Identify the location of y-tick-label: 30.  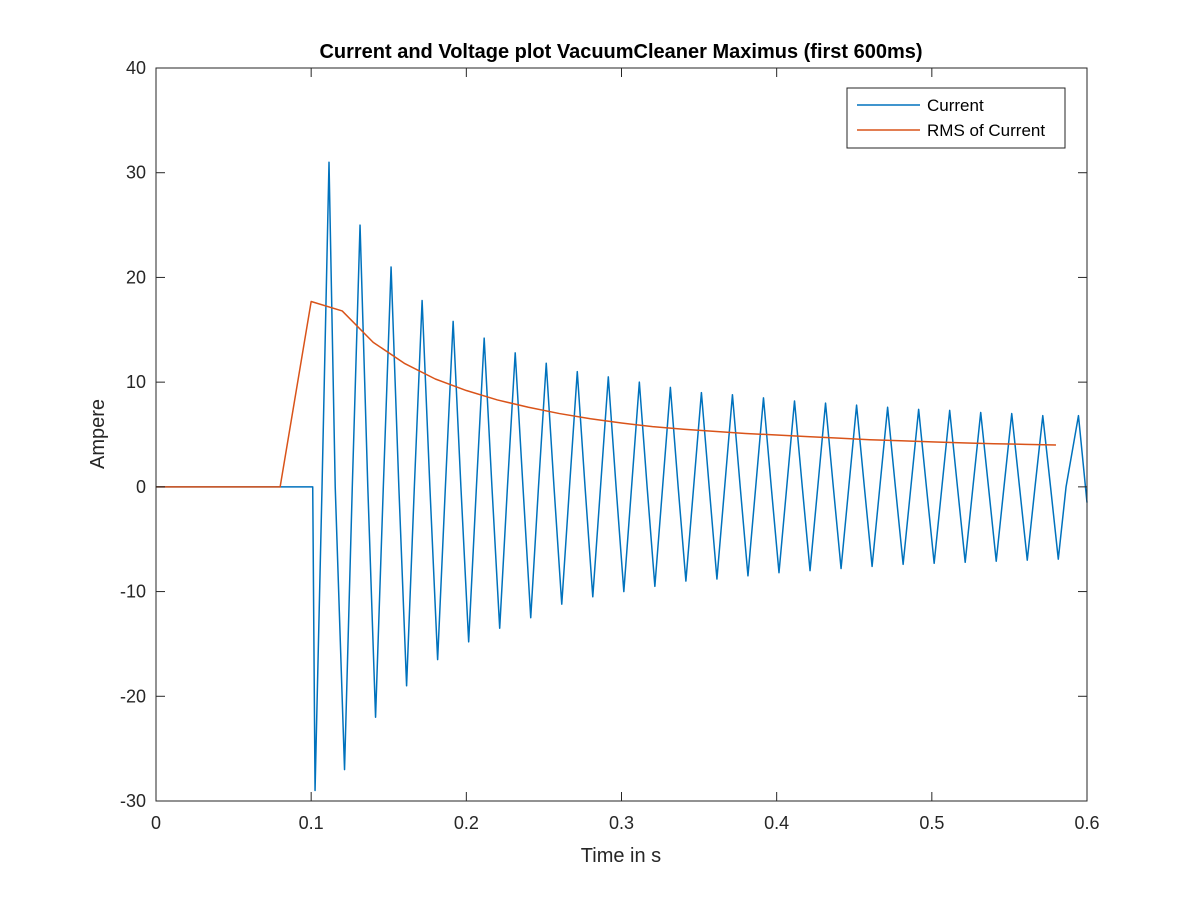
(136, 173).